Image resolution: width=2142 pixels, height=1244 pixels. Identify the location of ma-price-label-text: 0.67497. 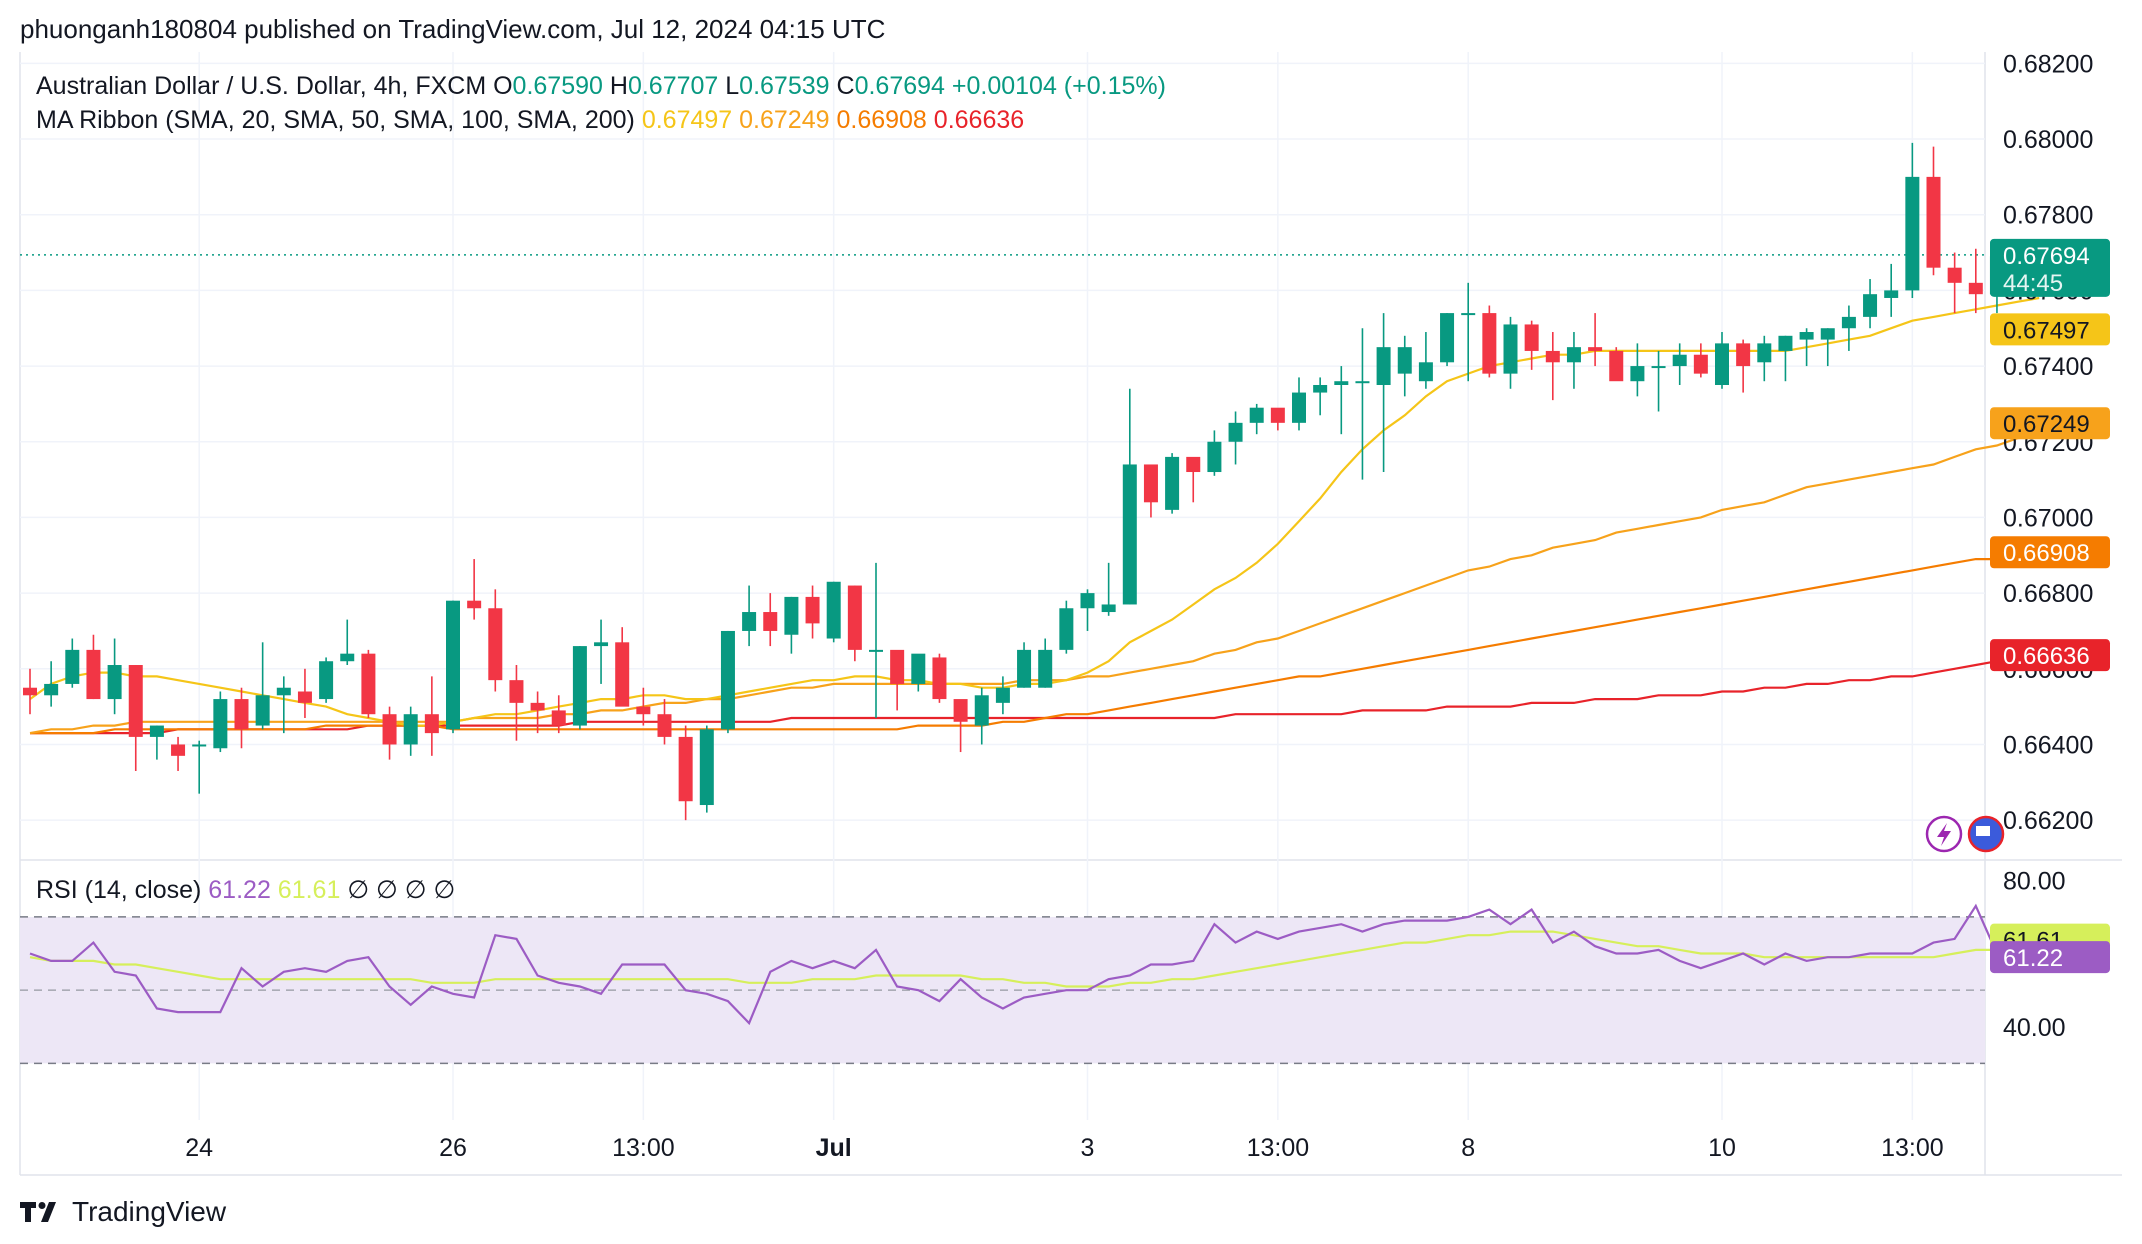
(2046, 330).